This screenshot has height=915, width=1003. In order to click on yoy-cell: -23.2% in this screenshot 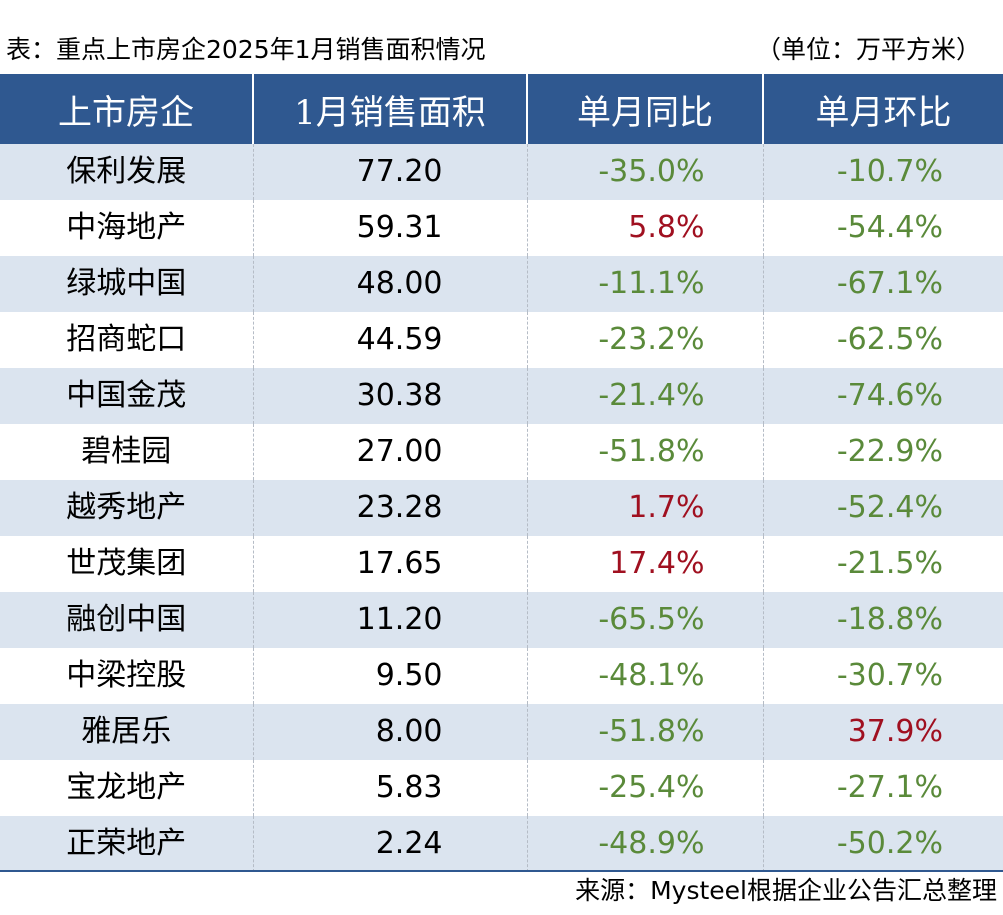, I will do `click(645, 340)`.